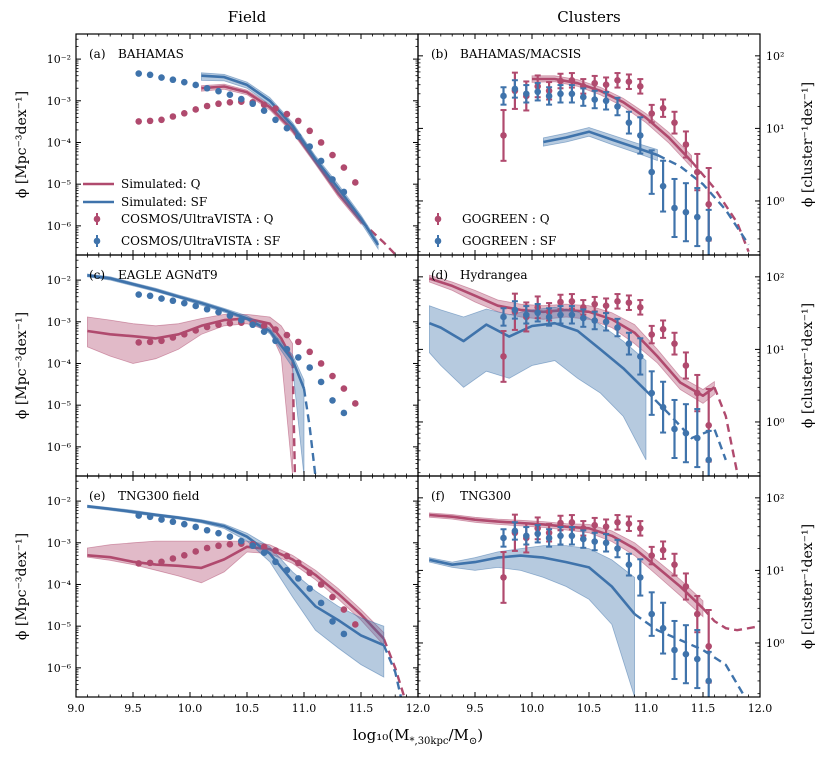 The height and width of the screenshot is (757, 830). I want to click on legend-label-obs-q: COSMOS/UltraVISTA : Q, so click(197, 219).